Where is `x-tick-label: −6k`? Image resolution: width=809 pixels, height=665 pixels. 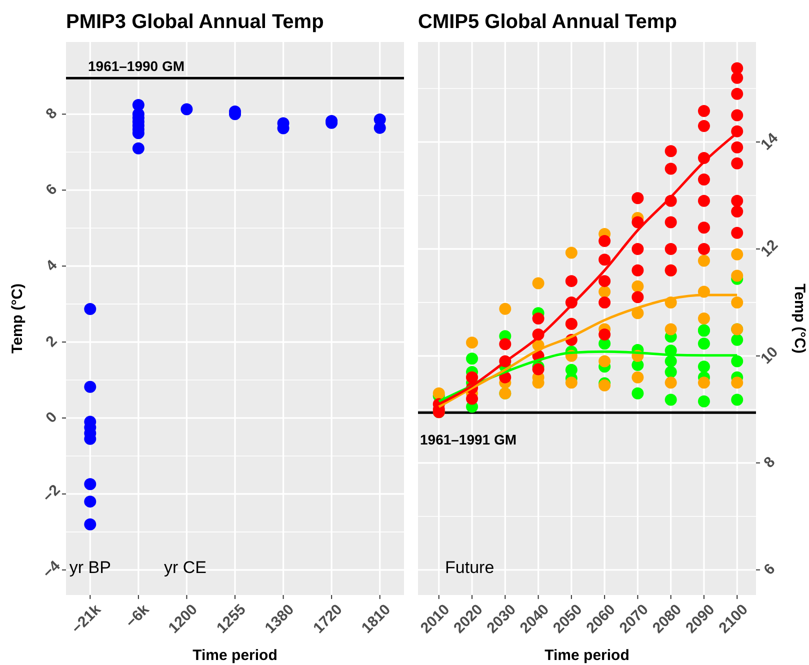
x-tick-label: −6k is located at coordinates (138, 616).